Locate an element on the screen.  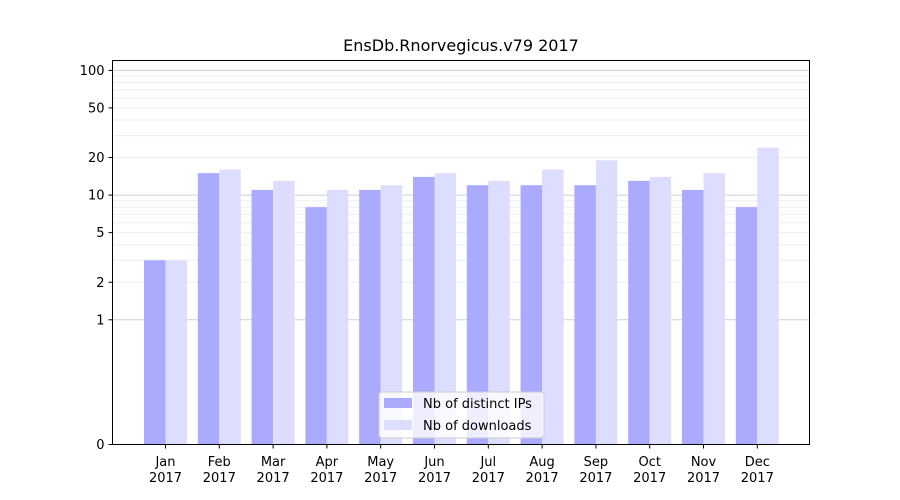
y-tick-label: 0 is located at coordinates (100, 445).